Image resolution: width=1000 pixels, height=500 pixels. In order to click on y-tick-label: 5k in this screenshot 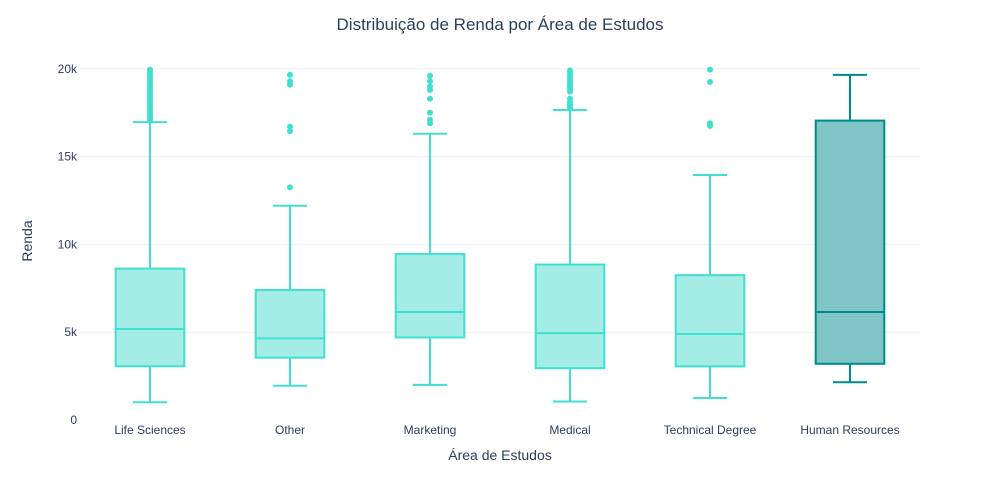, I will do `click(71, 332)`.